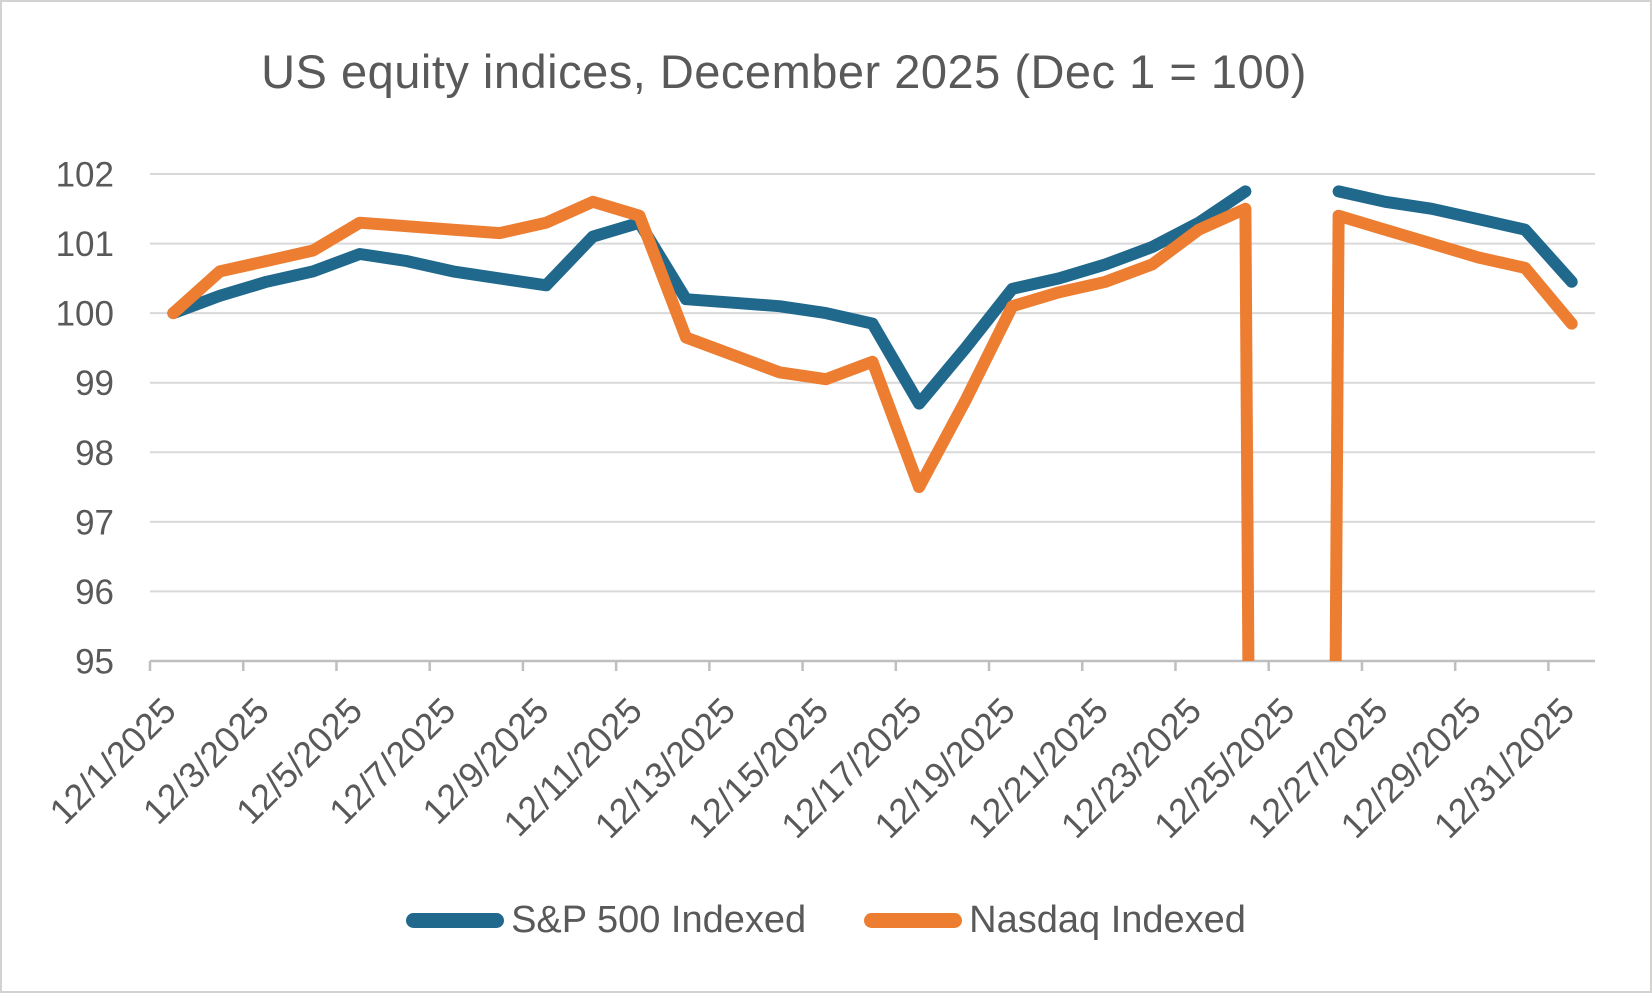 The width and height of the screenshot is (1652, 993). Describe the element at coordinates (913, 920) in the screenshot. I see `nasdaq-line-swatch-icon` at that location.